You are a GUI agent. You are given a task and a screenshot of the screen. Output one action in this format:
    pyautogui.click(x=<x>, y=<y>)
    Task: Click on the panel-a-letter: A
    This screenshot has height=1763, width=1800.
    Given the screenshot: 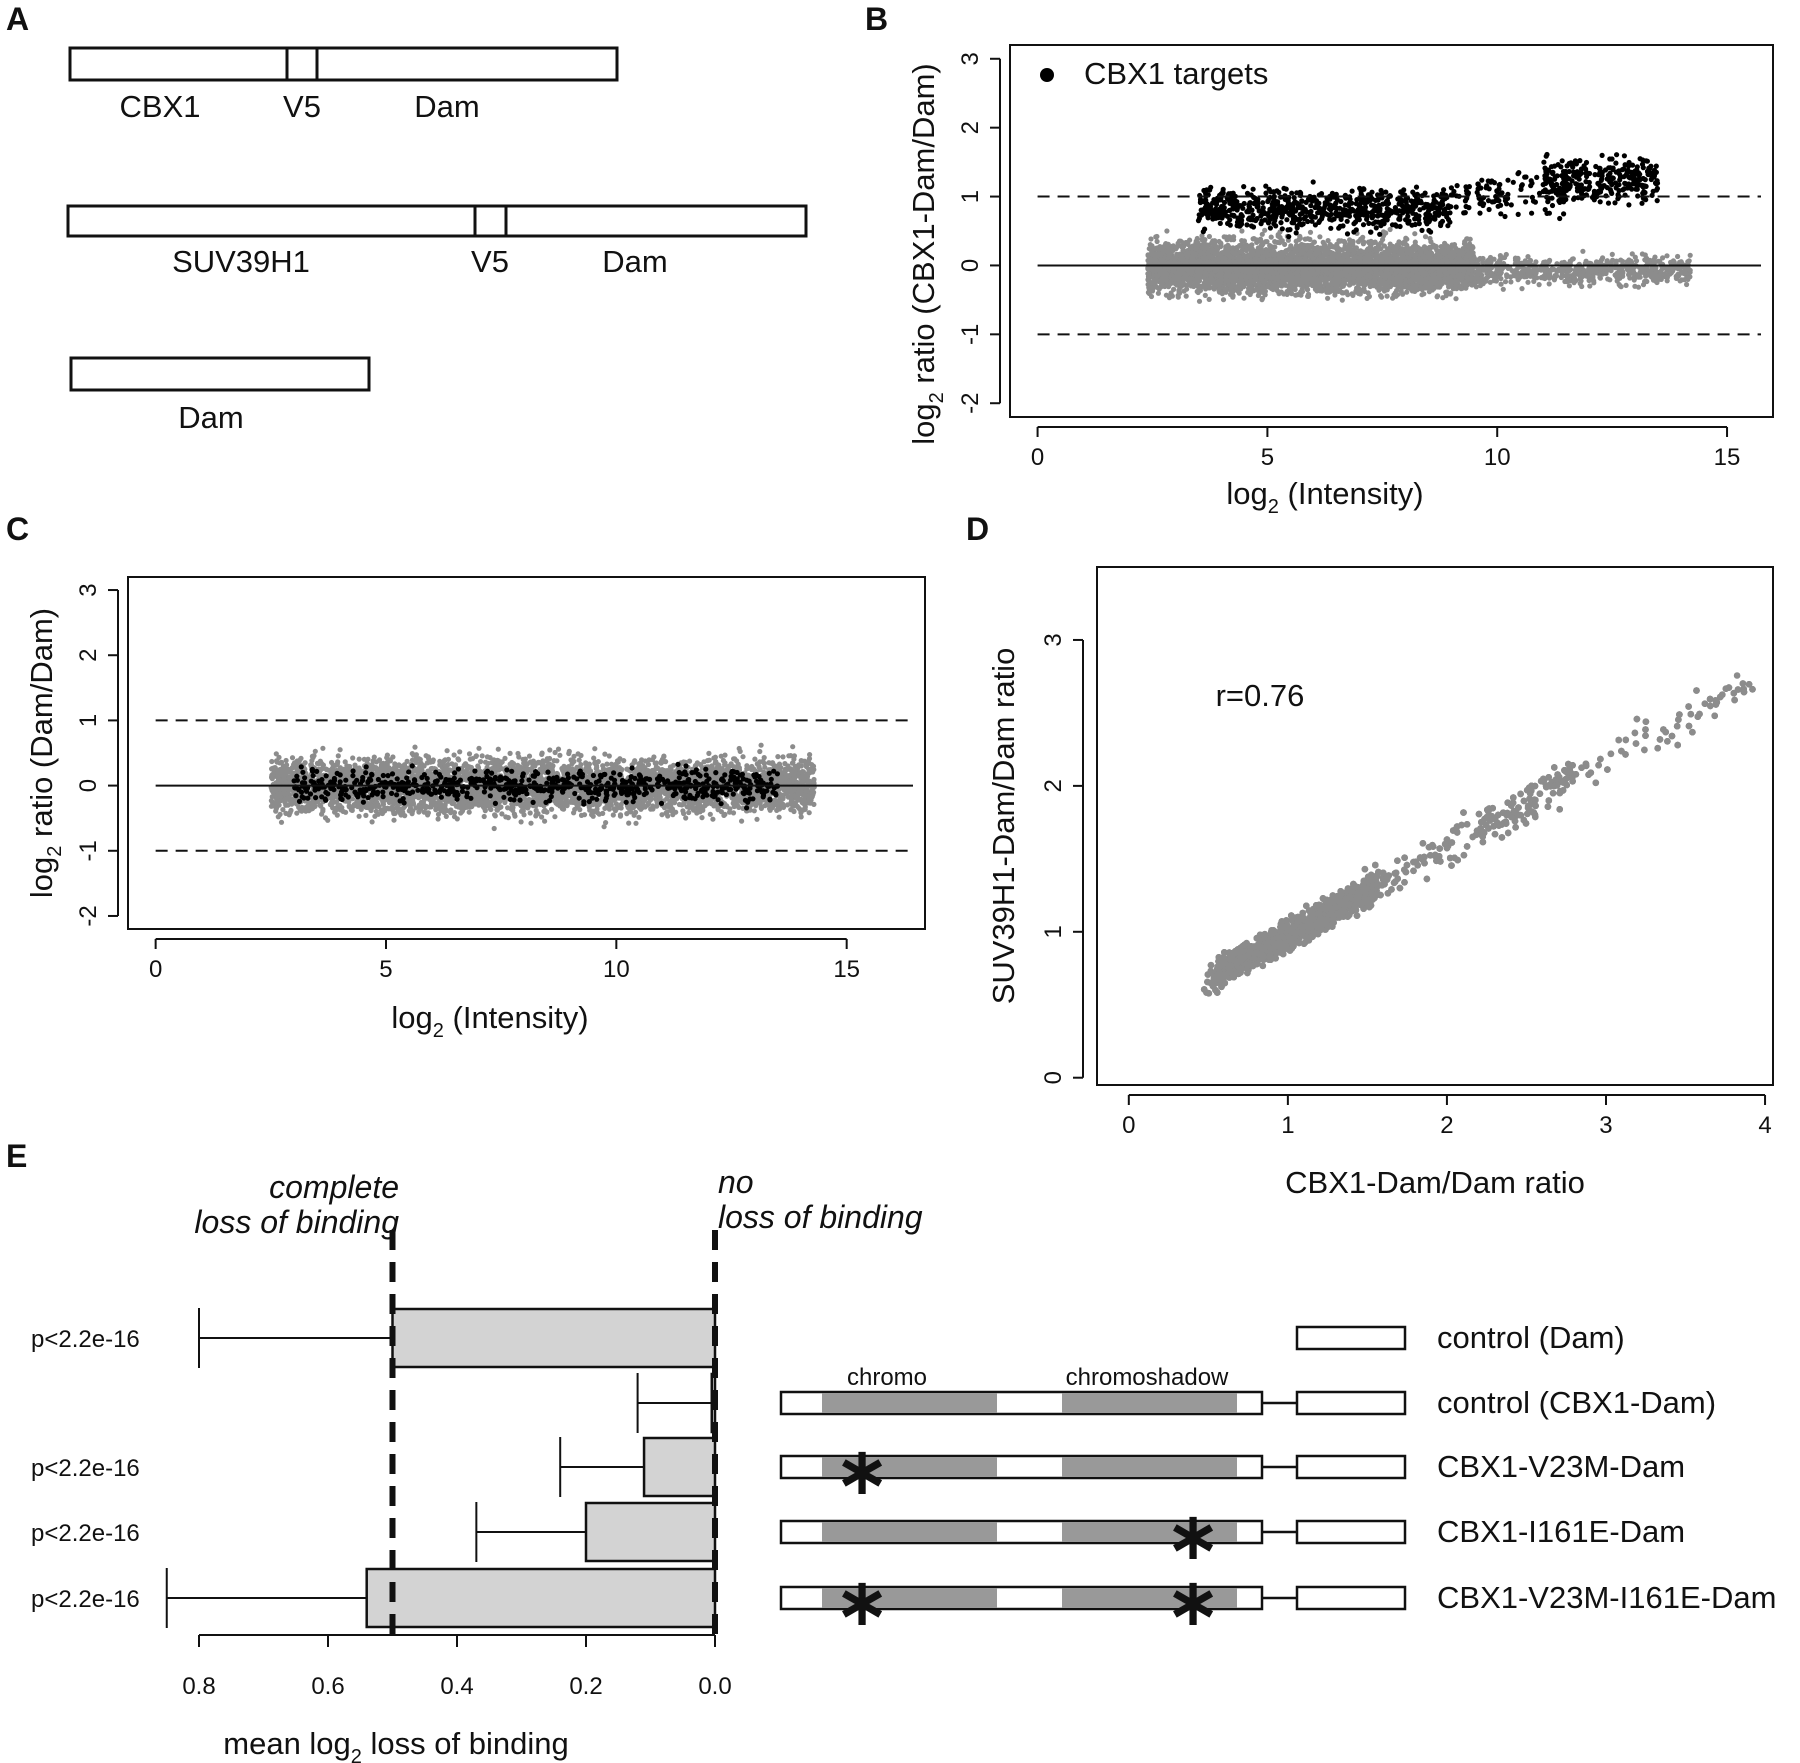 What is the action you would take?
    pyautogui.click(x=17, y=19)
    